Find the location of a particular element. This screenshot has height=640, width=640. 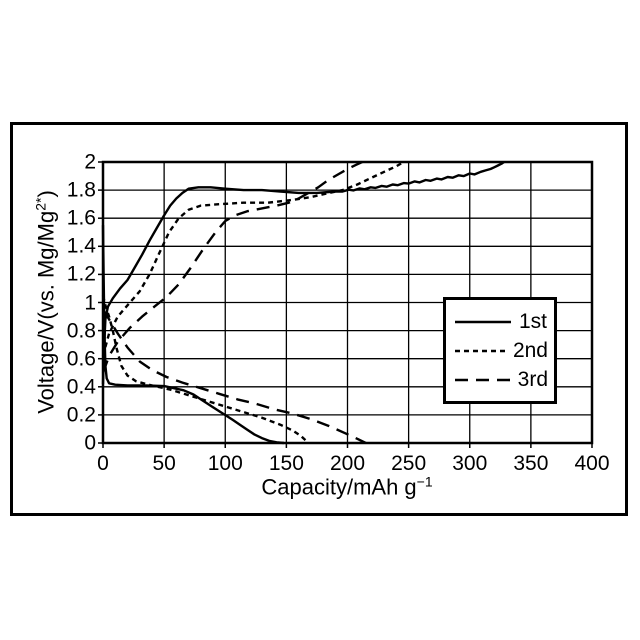

legend-label: 1st is located at coordinates (533, 321).